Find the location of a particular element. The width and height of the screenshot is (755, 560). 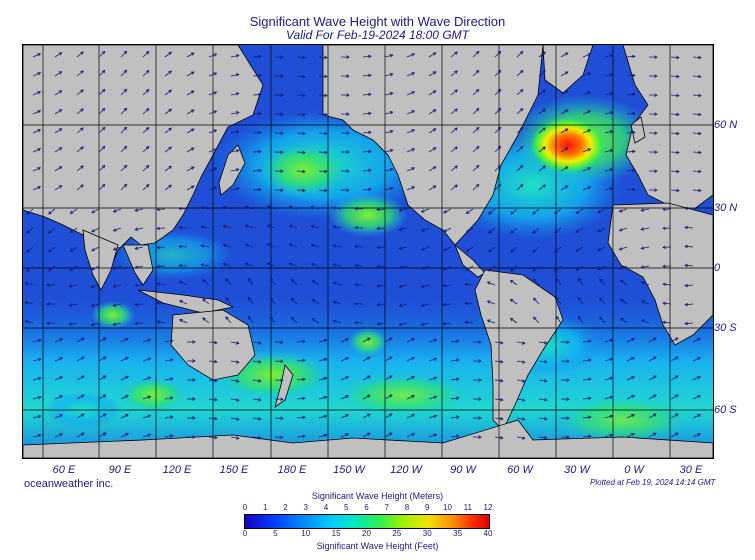

longitude-label: 120 W is located at coordinates (406, 470).